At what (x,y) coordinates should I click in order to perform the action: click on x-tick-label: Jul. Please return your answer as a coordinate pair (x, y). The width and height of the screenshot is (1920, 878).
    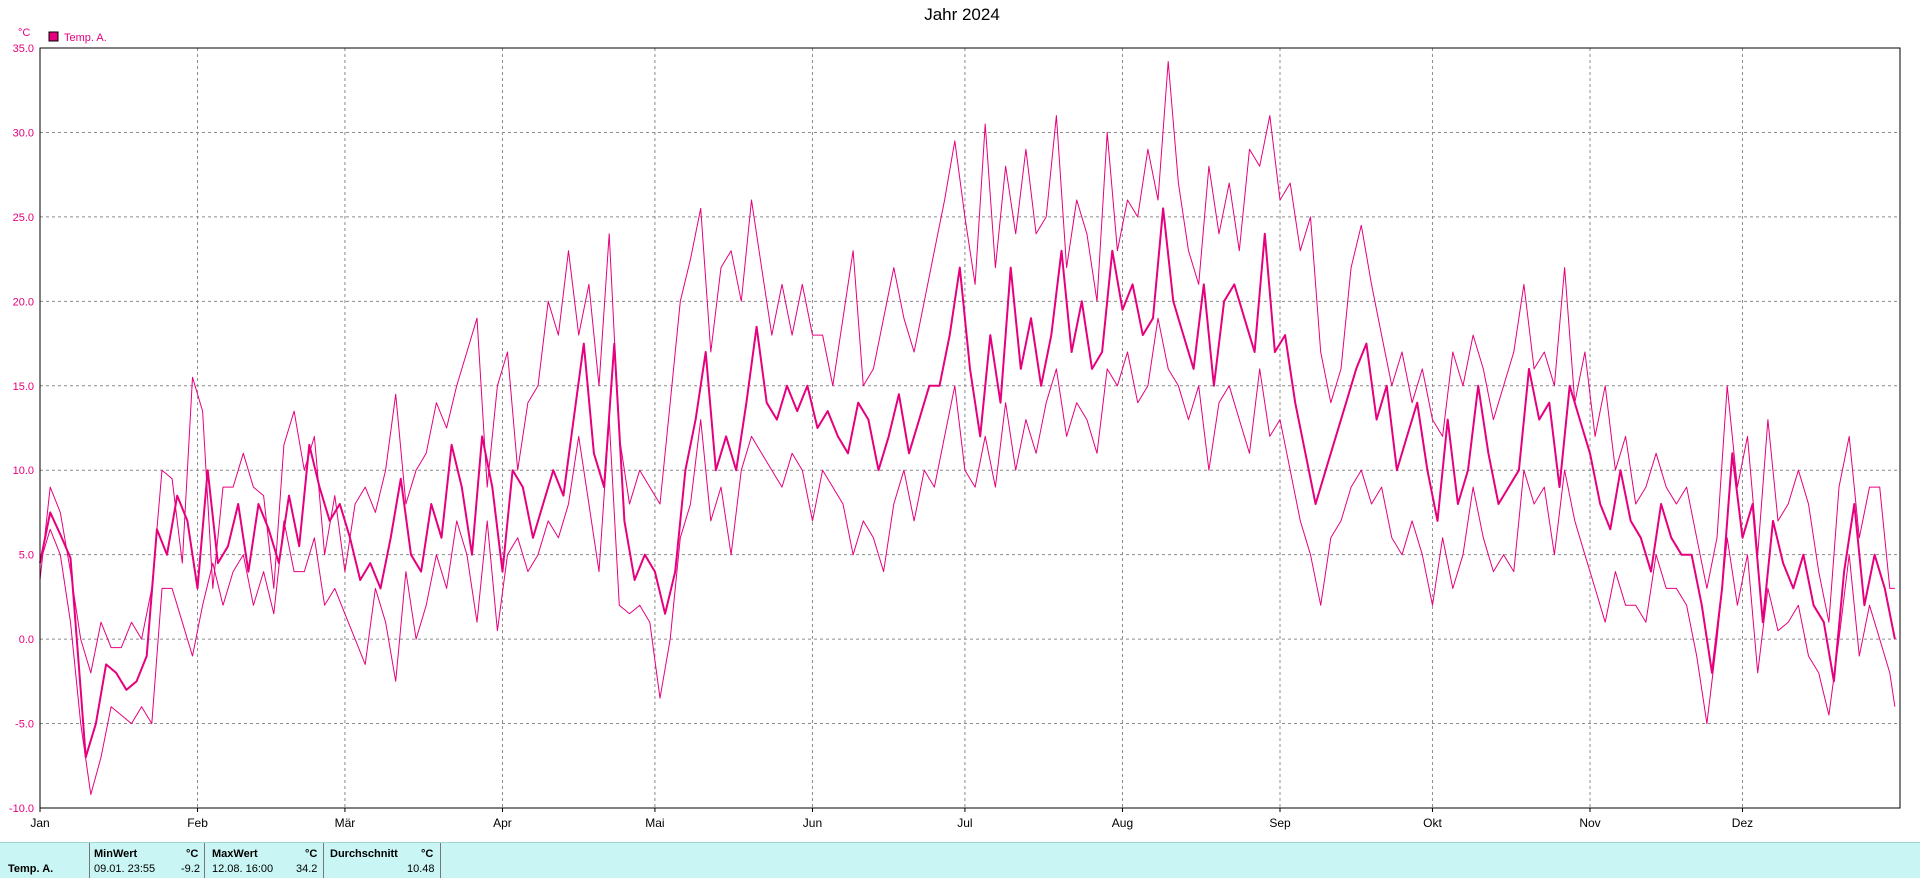
    Looking at the image, I should click on (964, 823).